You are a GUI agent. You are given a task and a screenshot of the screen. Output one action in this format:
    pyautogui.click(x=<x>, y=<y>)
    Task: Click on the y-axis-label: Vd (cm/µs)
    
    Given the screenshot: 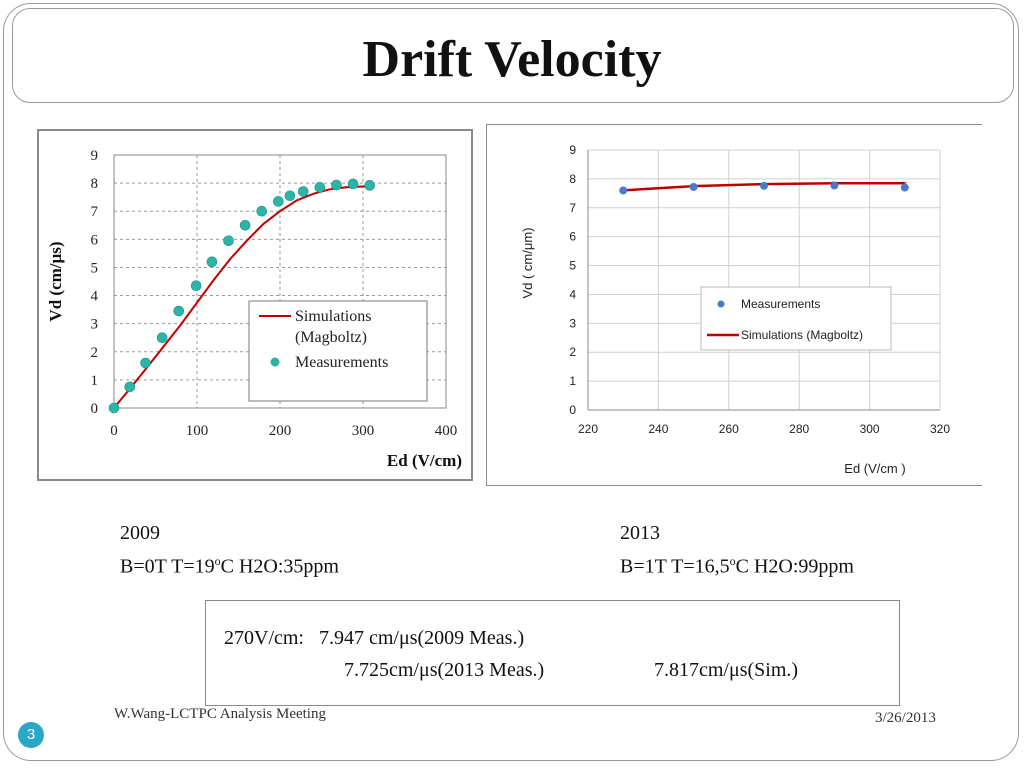 What is the action you would take?
    pyautogui.click(x=55, y=281)
    